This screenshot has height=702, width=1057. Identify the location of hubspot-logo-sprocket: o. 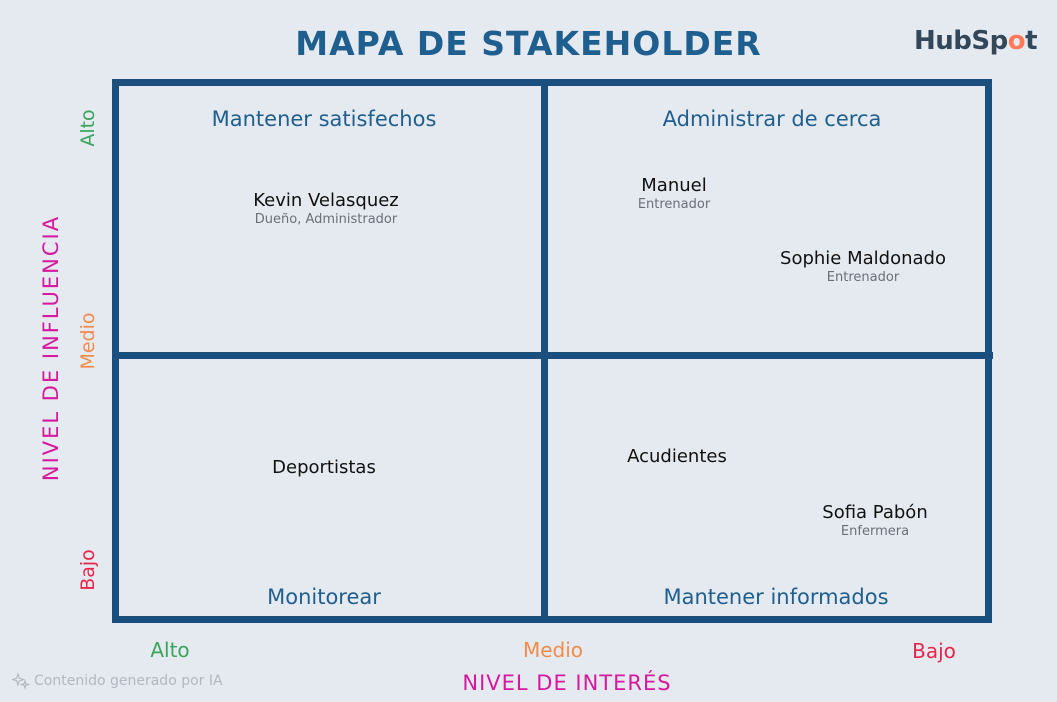
(1016, 41).